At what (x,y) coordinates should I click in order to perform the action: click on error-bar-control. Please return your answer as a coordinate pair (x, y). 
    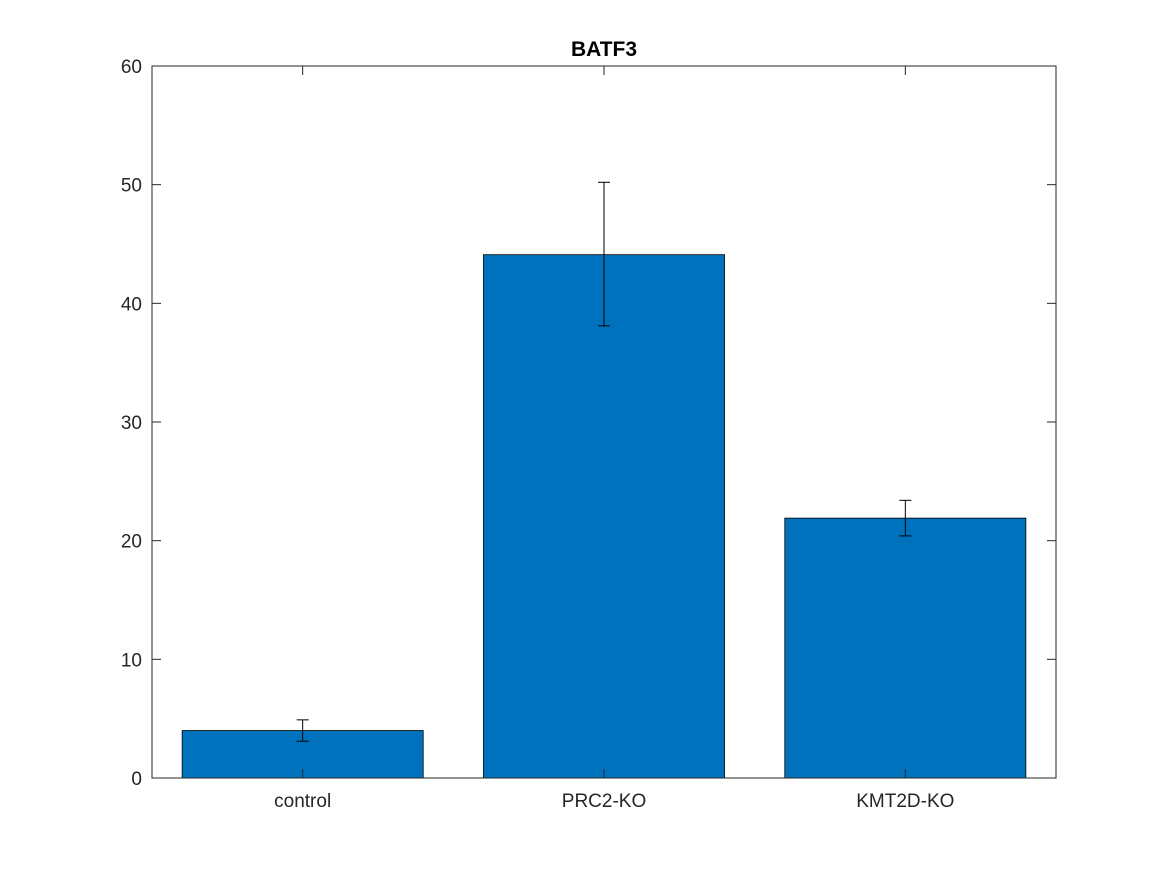
    Looking at the image, I should click on (302, 730).